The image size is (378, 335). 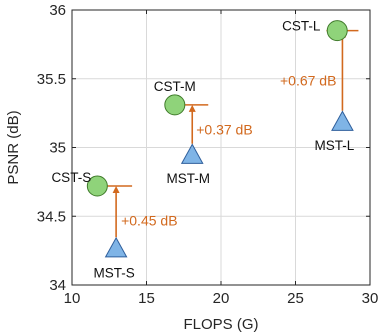 What do you see at coordinates (57, 10) in the screenshot?
I see `y-tick-label: 36` at bounding box center [57, 10].